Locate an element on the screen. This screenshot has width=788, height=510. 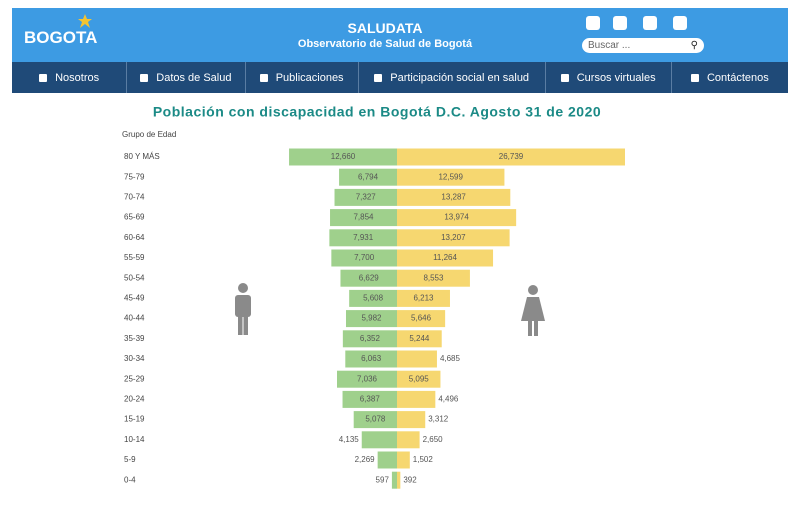
value-label: 7,700 is located at coordinates (364, 257).